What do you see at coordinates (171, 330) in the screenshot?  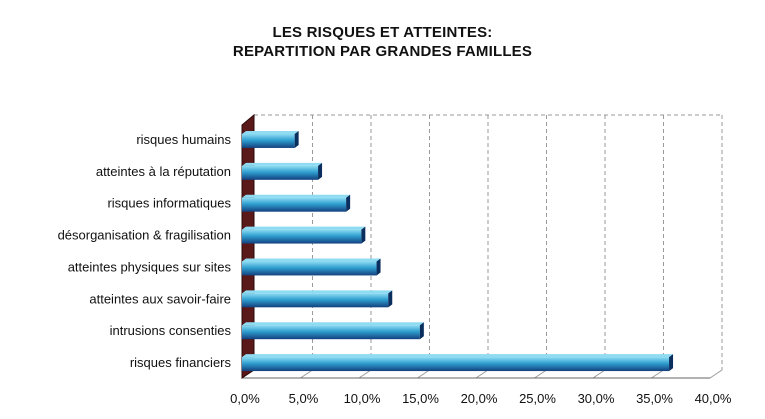 I see `category-label: intrusions consenties` at bounding box center [171, 330].